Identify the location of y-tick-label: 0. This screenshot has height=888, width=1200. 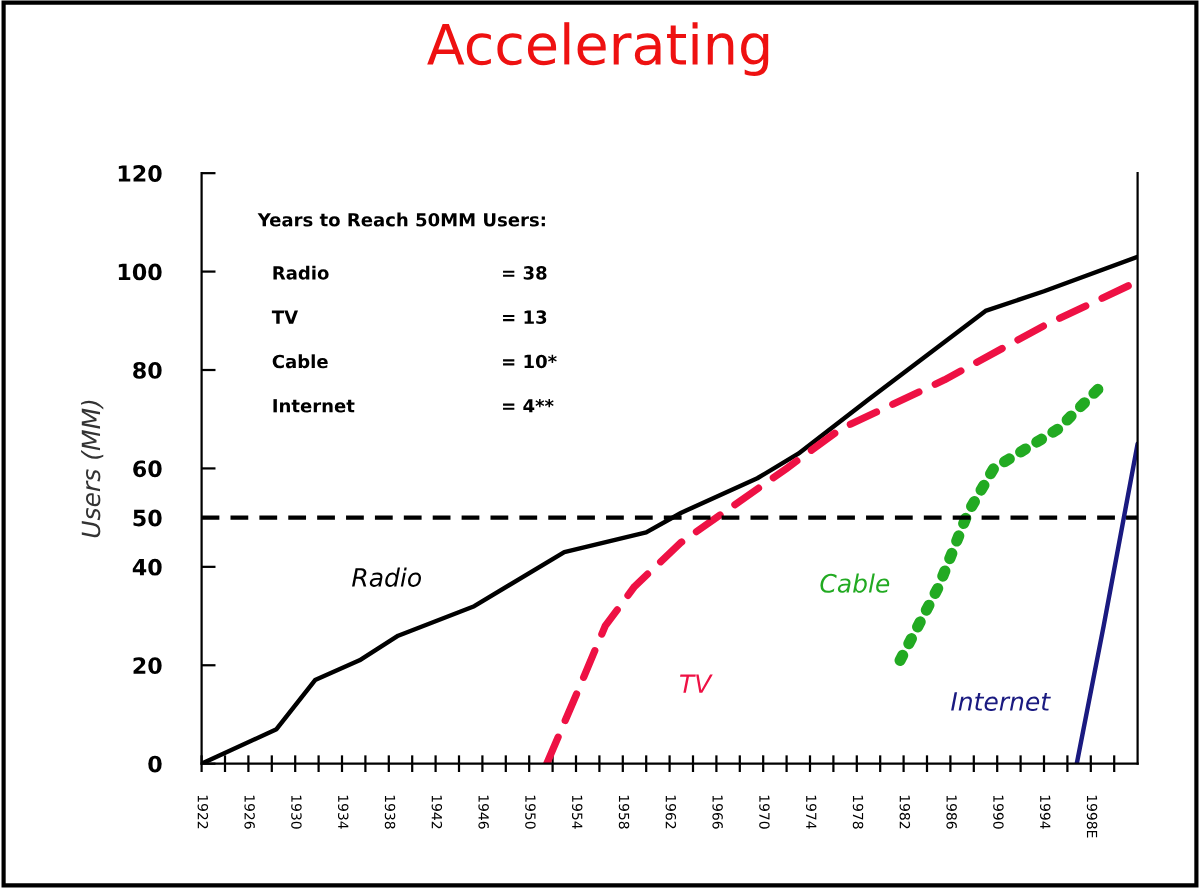
(155, 764).